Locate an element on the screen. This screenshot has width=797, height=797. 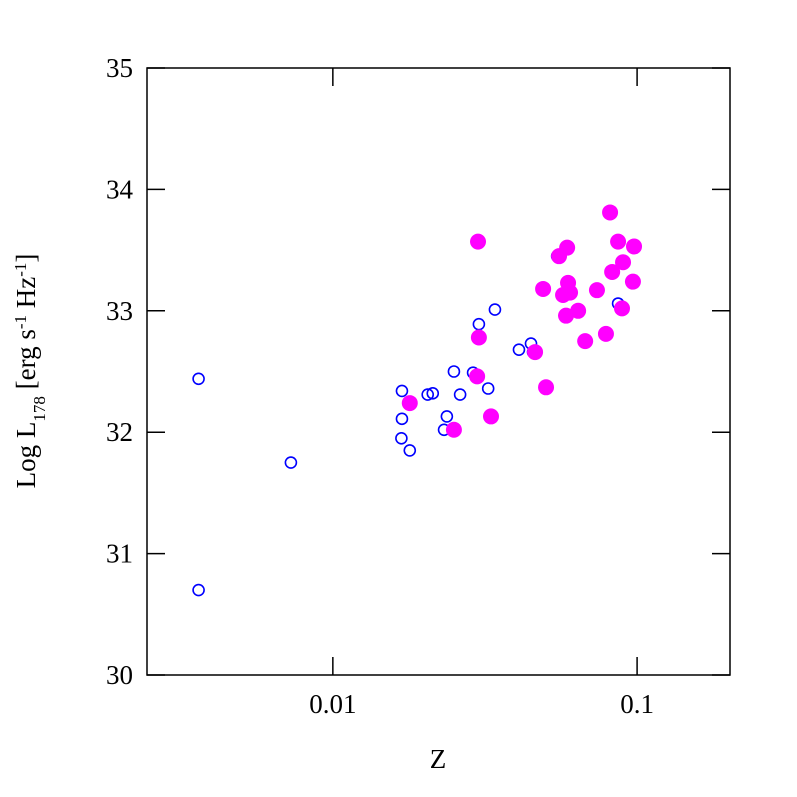
y-tick-label: 31 is located at coordinates (119, 554).